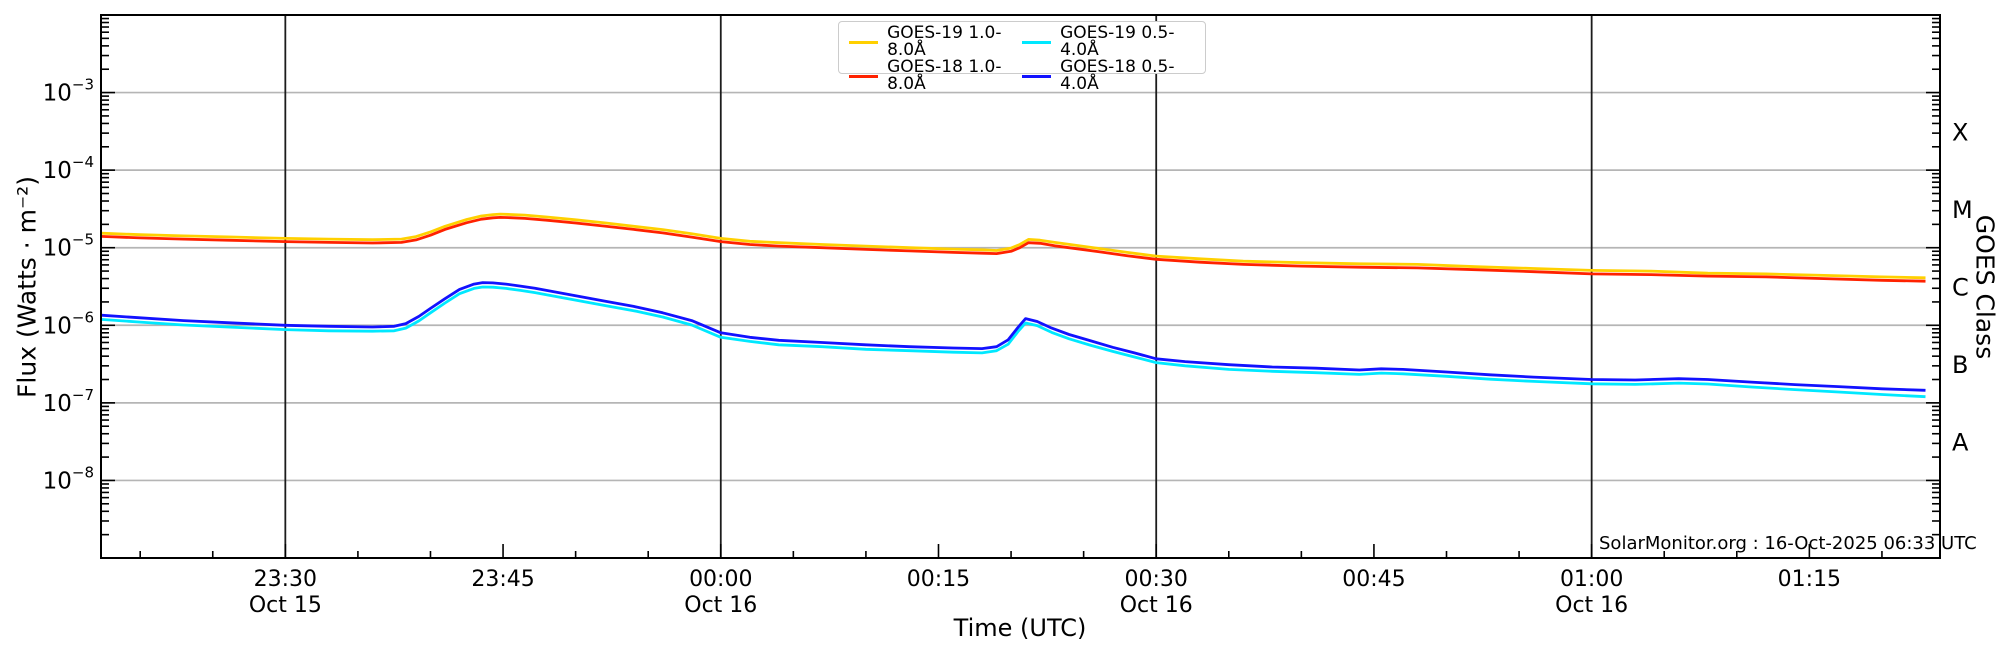 The width and height of the screenshot is (2000, 650). I want to click on source-annotation: SolarMonitor.org : 16-Oct-2025 06:33 UTC, so click(1788, 543).